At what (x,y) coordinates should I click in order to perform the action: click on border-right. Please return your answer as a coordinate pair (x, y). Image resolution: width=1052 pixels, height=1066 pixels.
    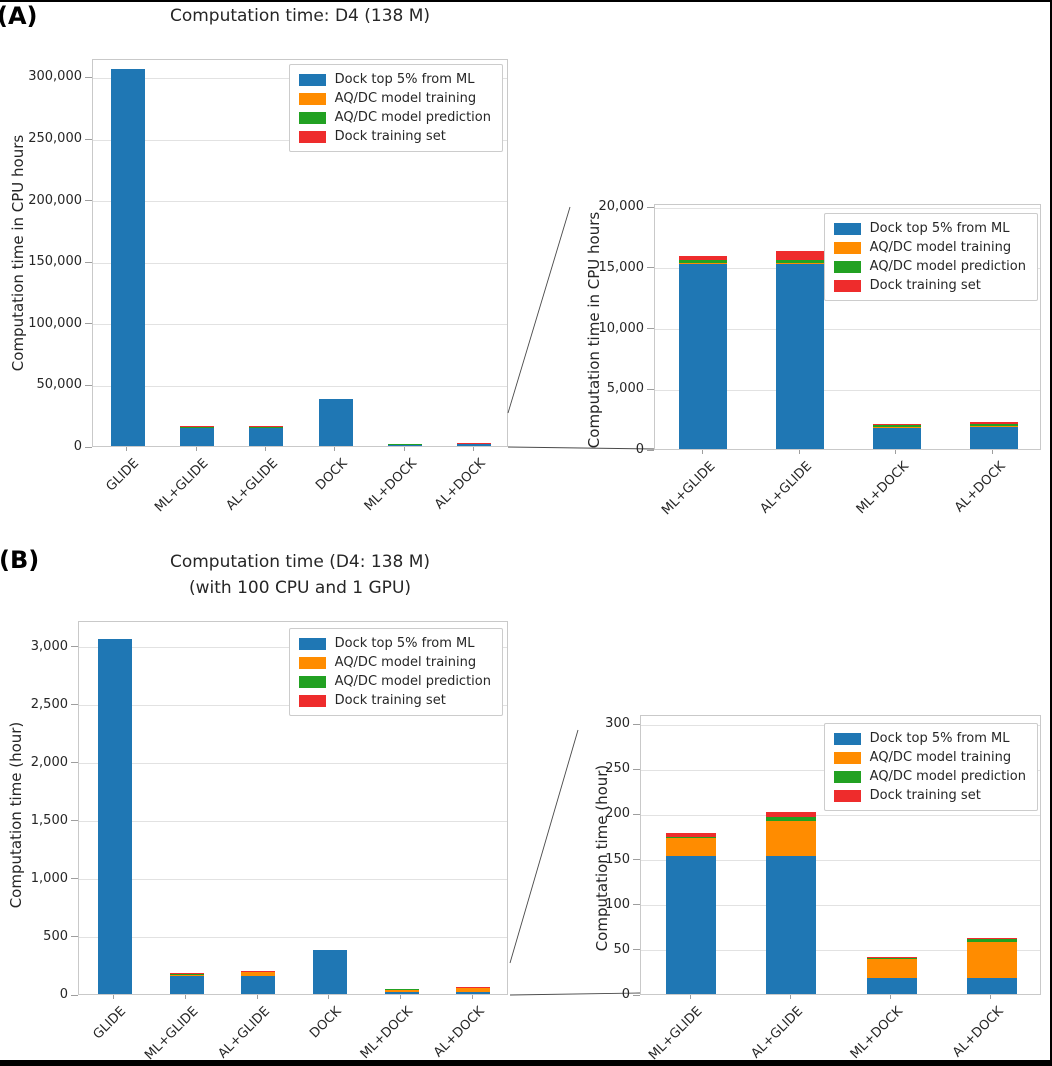
    Looking at the image, I should click on (1051, 533).